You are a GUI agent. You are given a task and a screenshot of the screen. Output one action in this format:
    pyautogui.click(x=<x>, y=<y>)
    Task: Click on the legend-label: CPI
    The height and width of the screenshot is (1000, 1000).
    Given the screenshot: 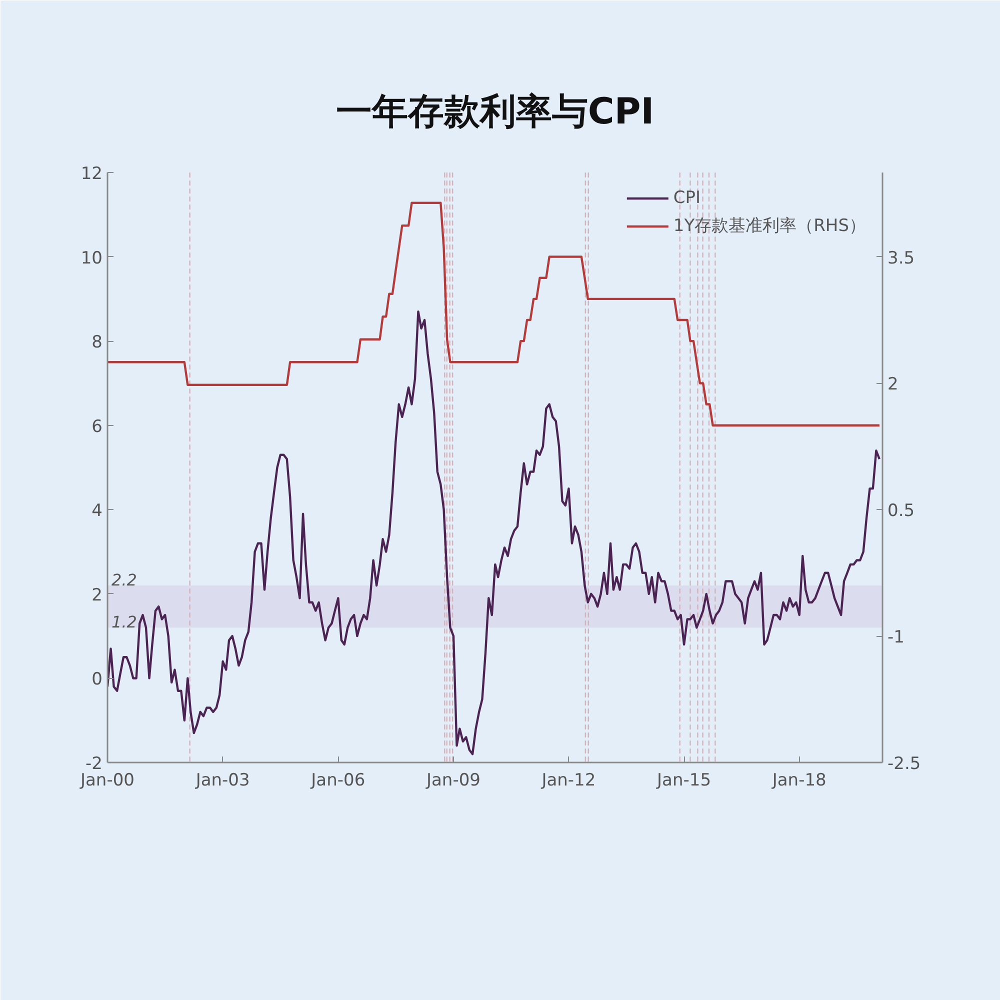 What is the action you would take?
    pyautogui.click(x=687, y=198)
    